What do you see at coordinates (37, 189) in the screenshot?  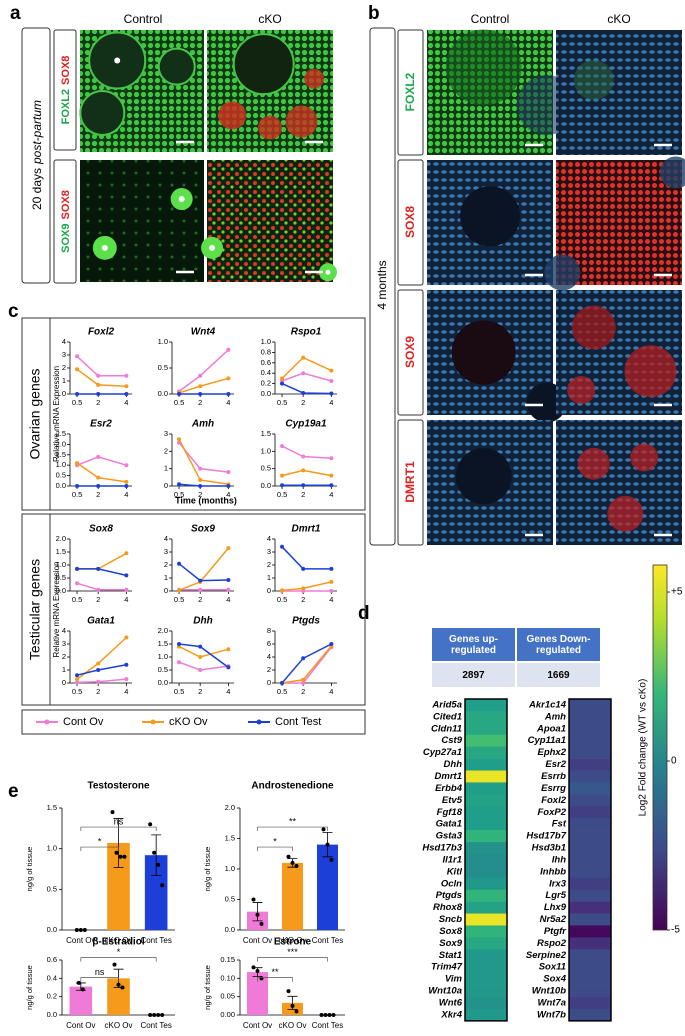 I see `row-title-part: 20 days` at bounding box center [37, 189].